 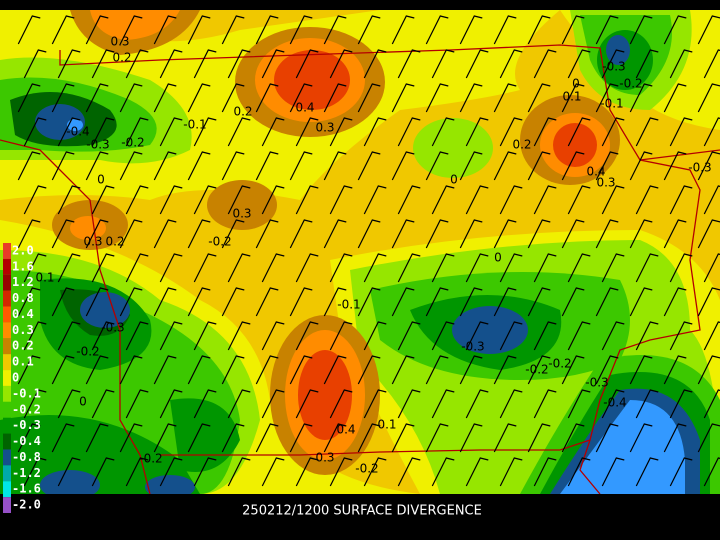 What do you see at coordinates (23, 346) in the screenshot?
I see `legend-label: 0.2` at bounding box center [23, 346].